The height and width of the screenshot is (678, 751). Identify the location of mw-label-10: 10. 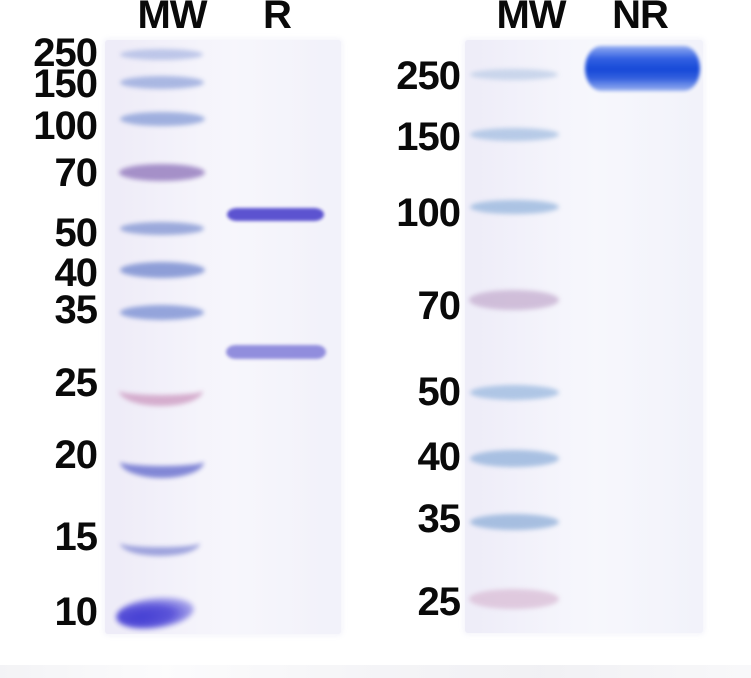
(76, 612).